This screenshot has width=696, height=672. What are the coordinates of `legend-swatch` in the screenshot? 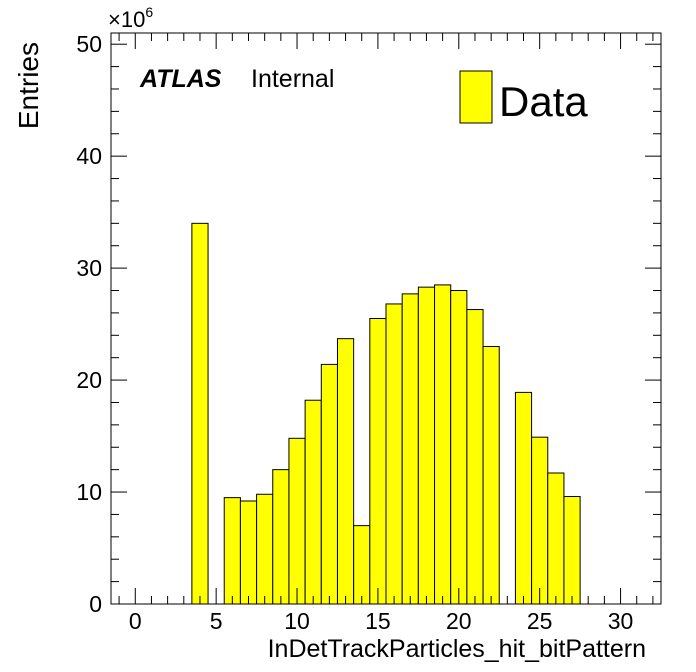 It's located at (476, 97).